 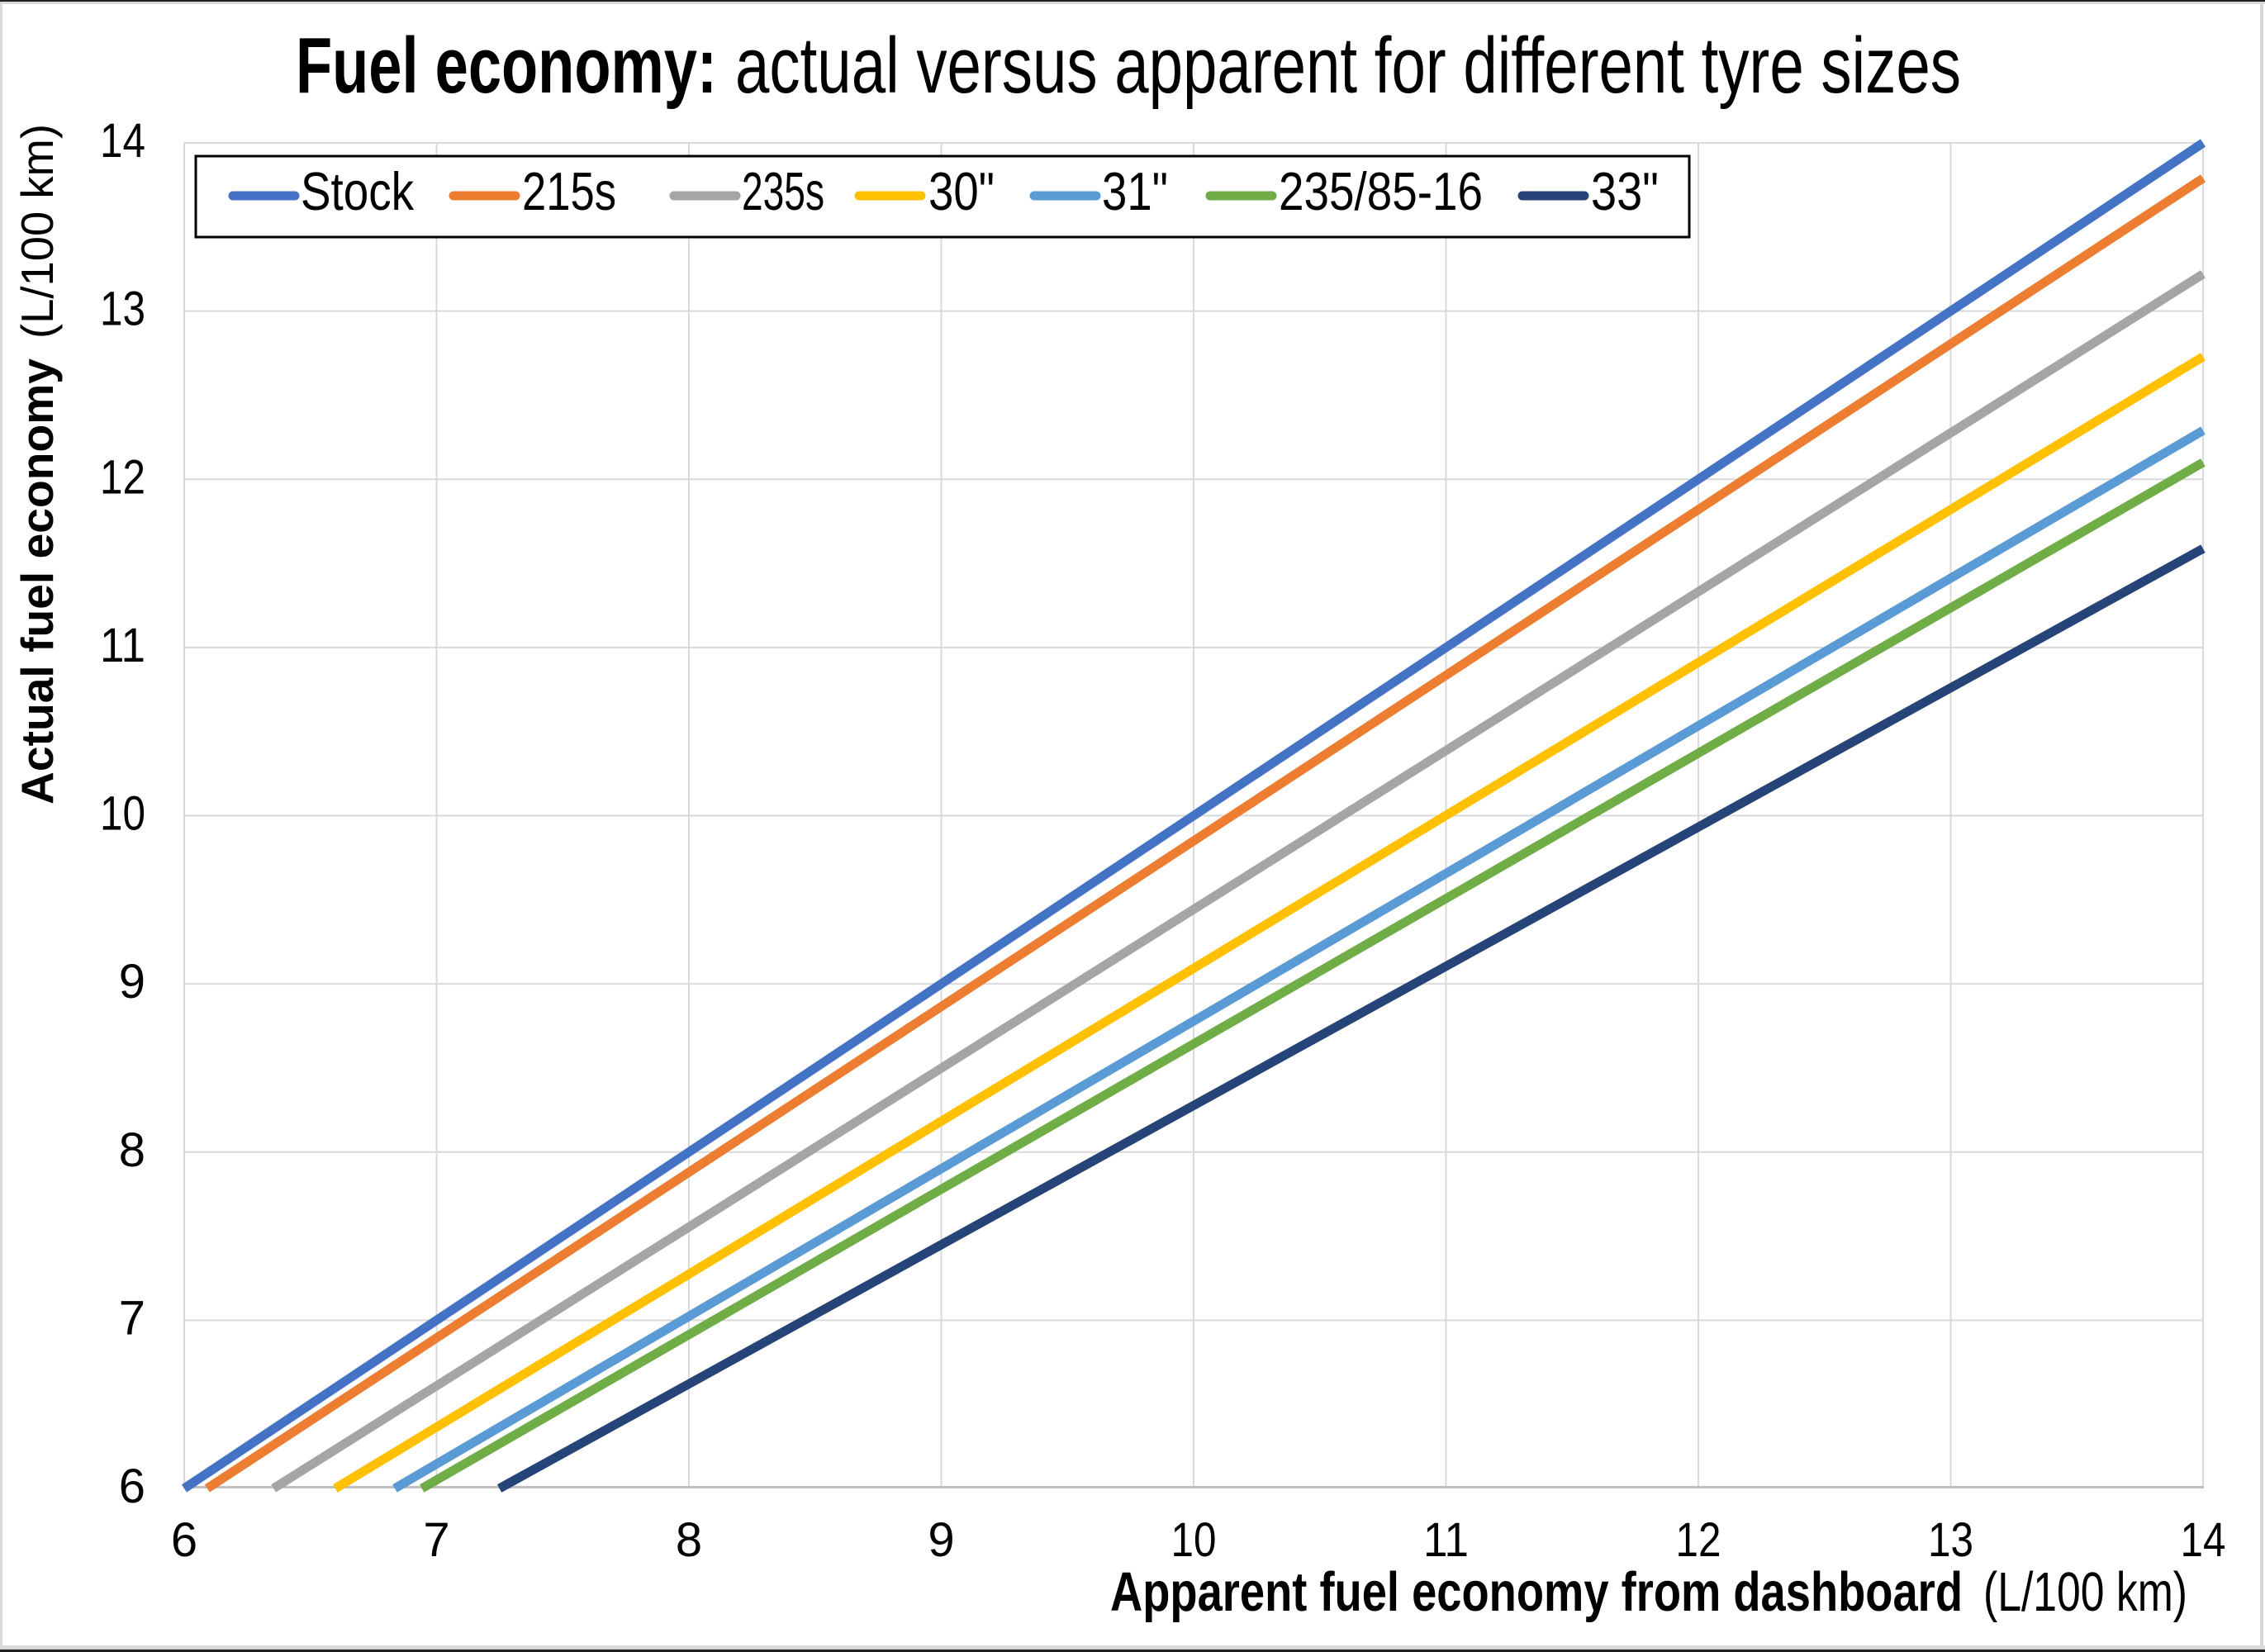 I want to click on svg-text: 31", so click(x=1135, y=191).